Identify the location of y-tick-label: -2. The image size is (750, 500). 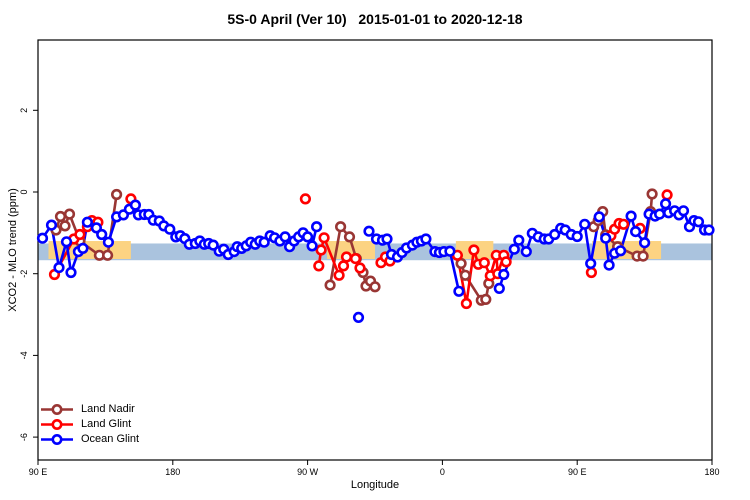
(24, 274).